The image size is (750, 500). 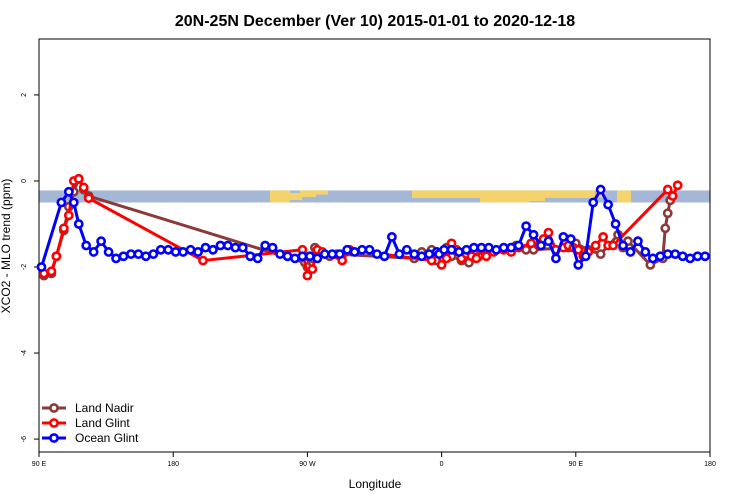 I want to click on legend-label: Ocean Glint, so click(x=107, y=438).